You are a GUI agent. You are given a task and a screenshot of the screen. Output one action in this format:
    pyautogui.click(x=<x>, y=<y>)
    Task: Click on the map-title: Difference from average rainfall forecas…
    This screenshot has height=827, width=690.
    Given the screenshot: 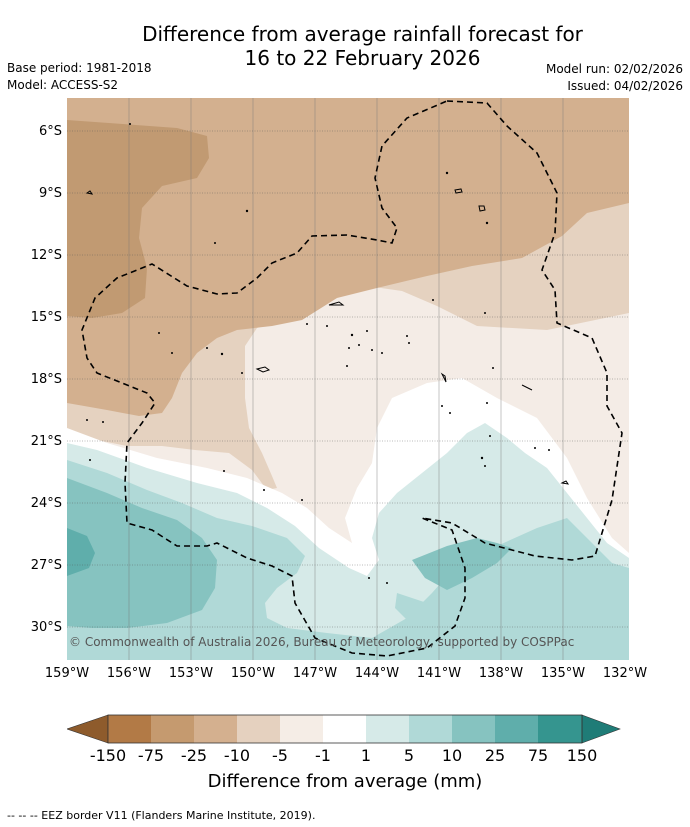 What is the action you would take?
    pyautogui.click(x=345, y=46)
    